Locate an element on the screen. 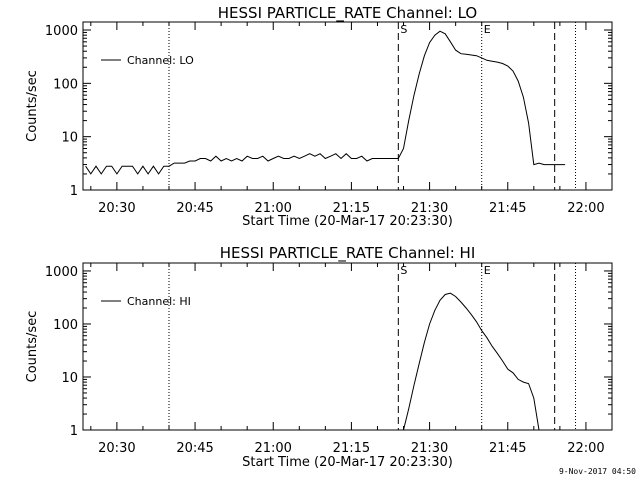  legend-label: Channel: HI is located at coordinates (159, 301).